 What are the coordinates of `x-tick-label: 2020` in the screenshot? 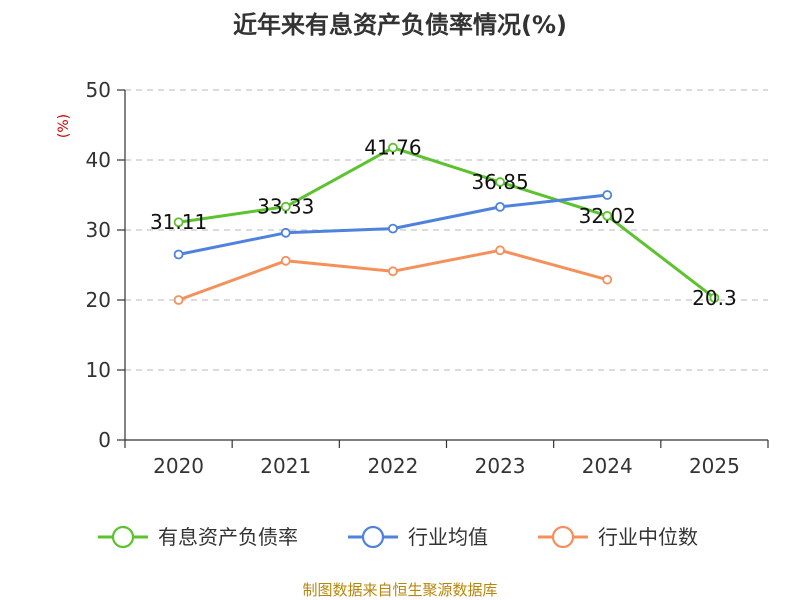 It's located at (178, 466).